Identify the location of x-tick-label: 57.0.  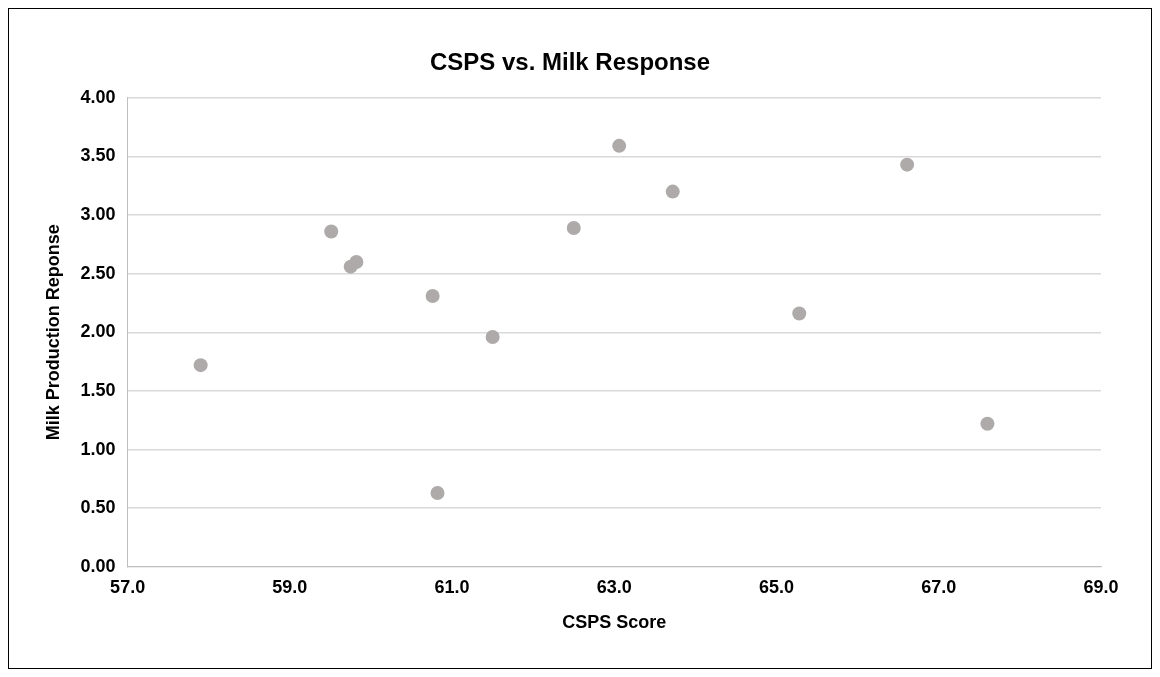
(128, 586).